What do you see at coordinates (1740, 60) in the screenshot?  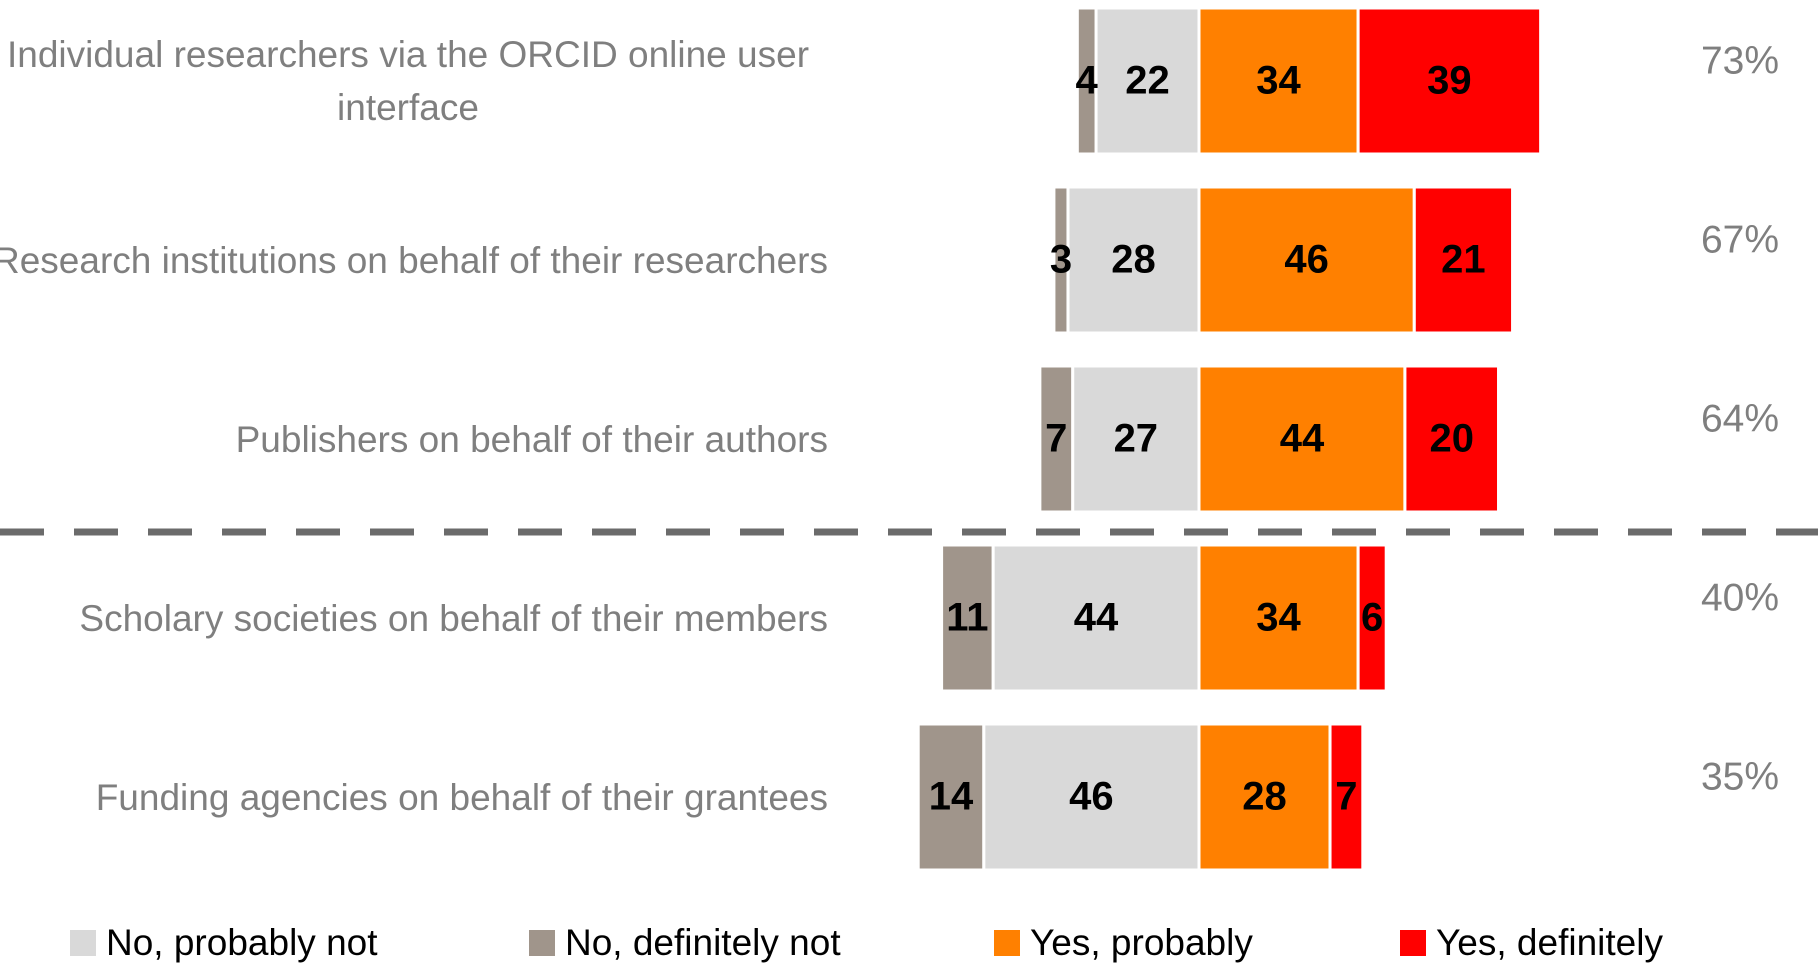 I see `total-label: 73%` at bounding box center [1740, 60].